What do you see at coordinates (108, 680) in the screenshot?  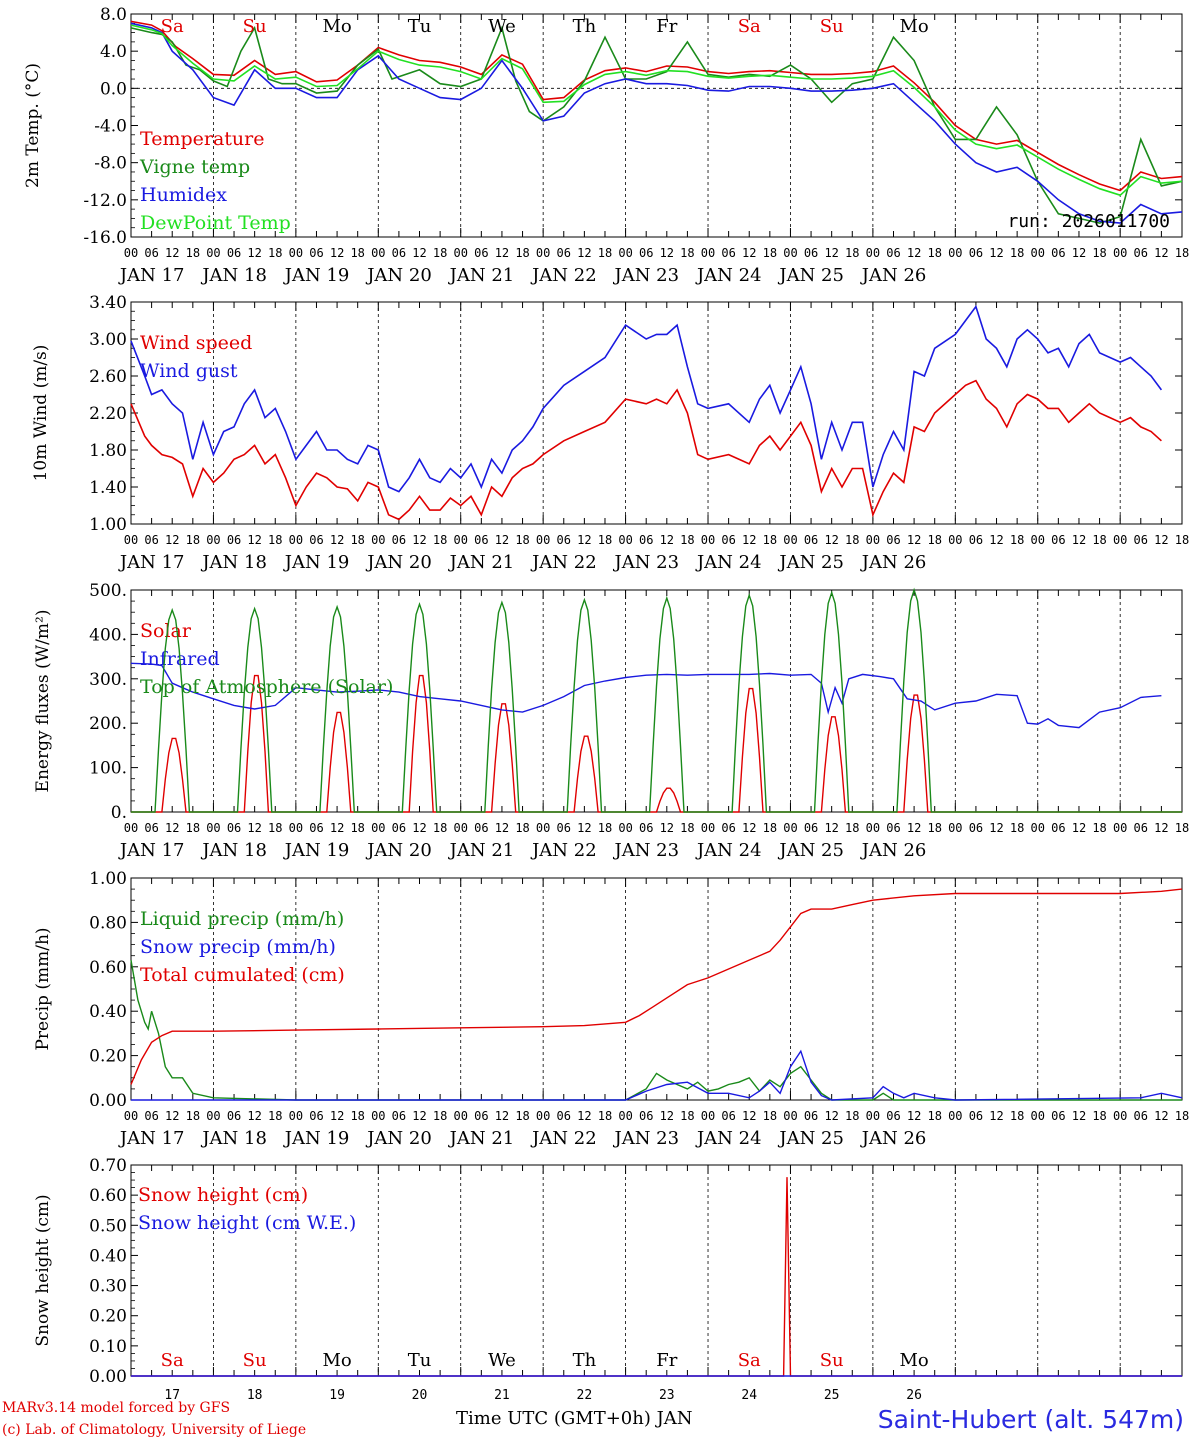 I see `y-tick-label: 300.` at bounding box center [108, 680].